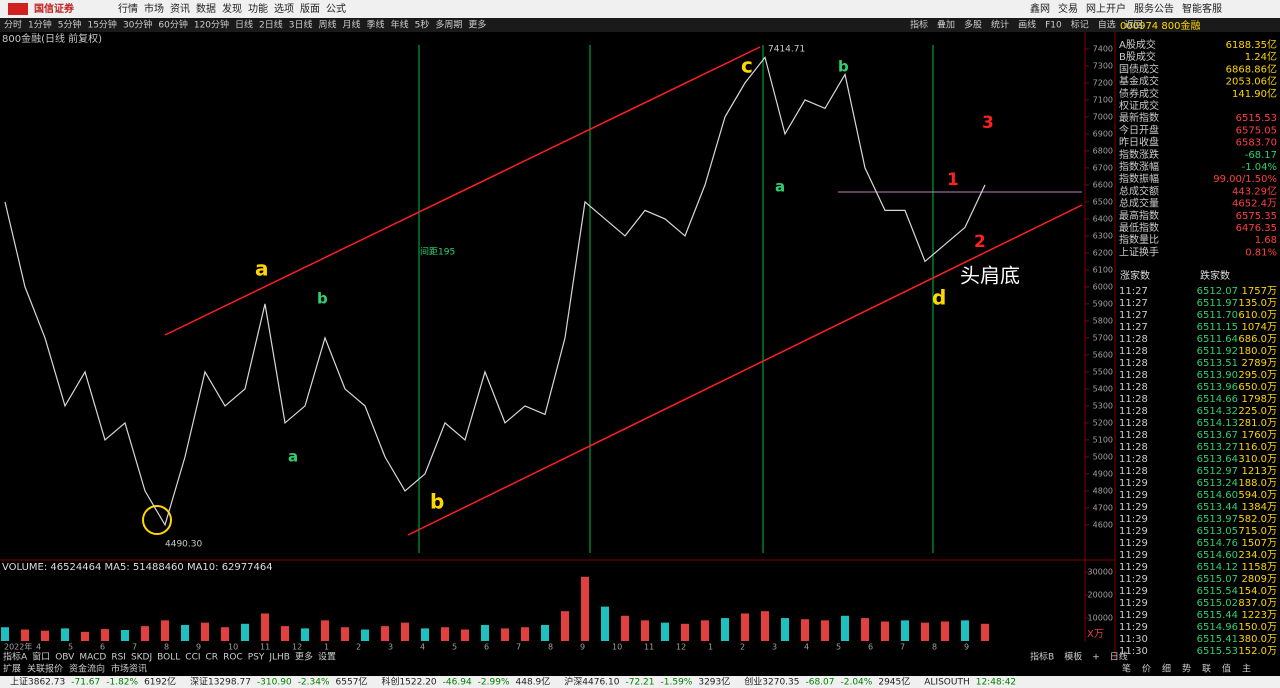  What do you see at coordinates (279, 658) in the screenshot?
I see `indicator-tab: JLHB` at bounding box center [279, 658].